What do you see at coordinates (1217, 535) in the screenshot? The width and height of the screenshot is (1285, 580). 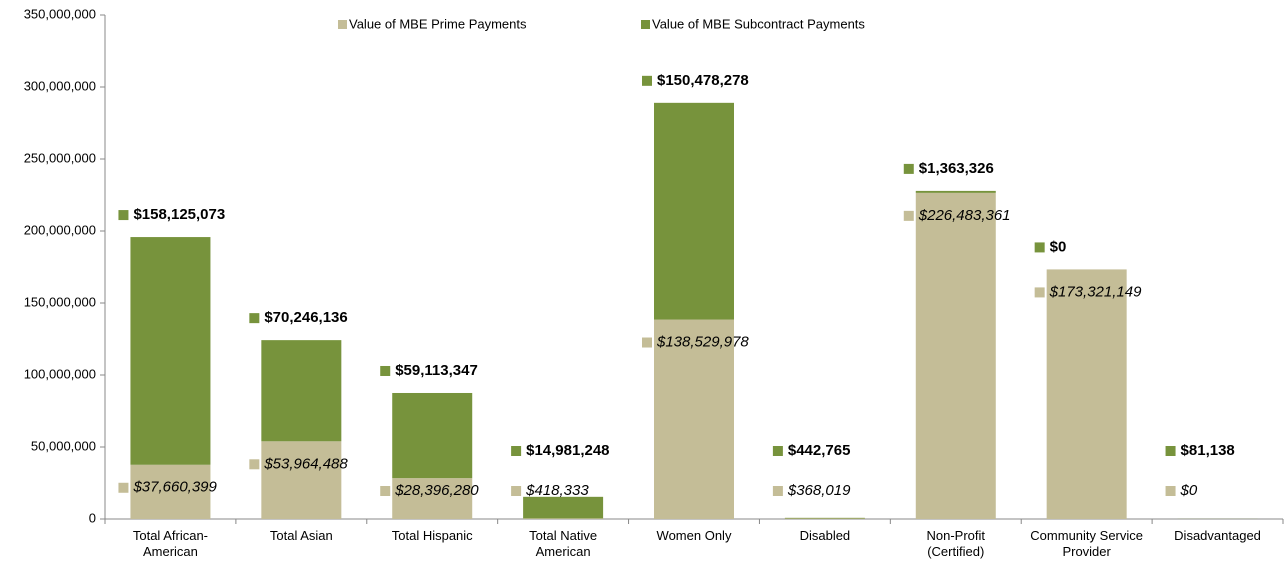 I see `x-tick-label: Disadvantaged` at bounding box center [1217, 535].